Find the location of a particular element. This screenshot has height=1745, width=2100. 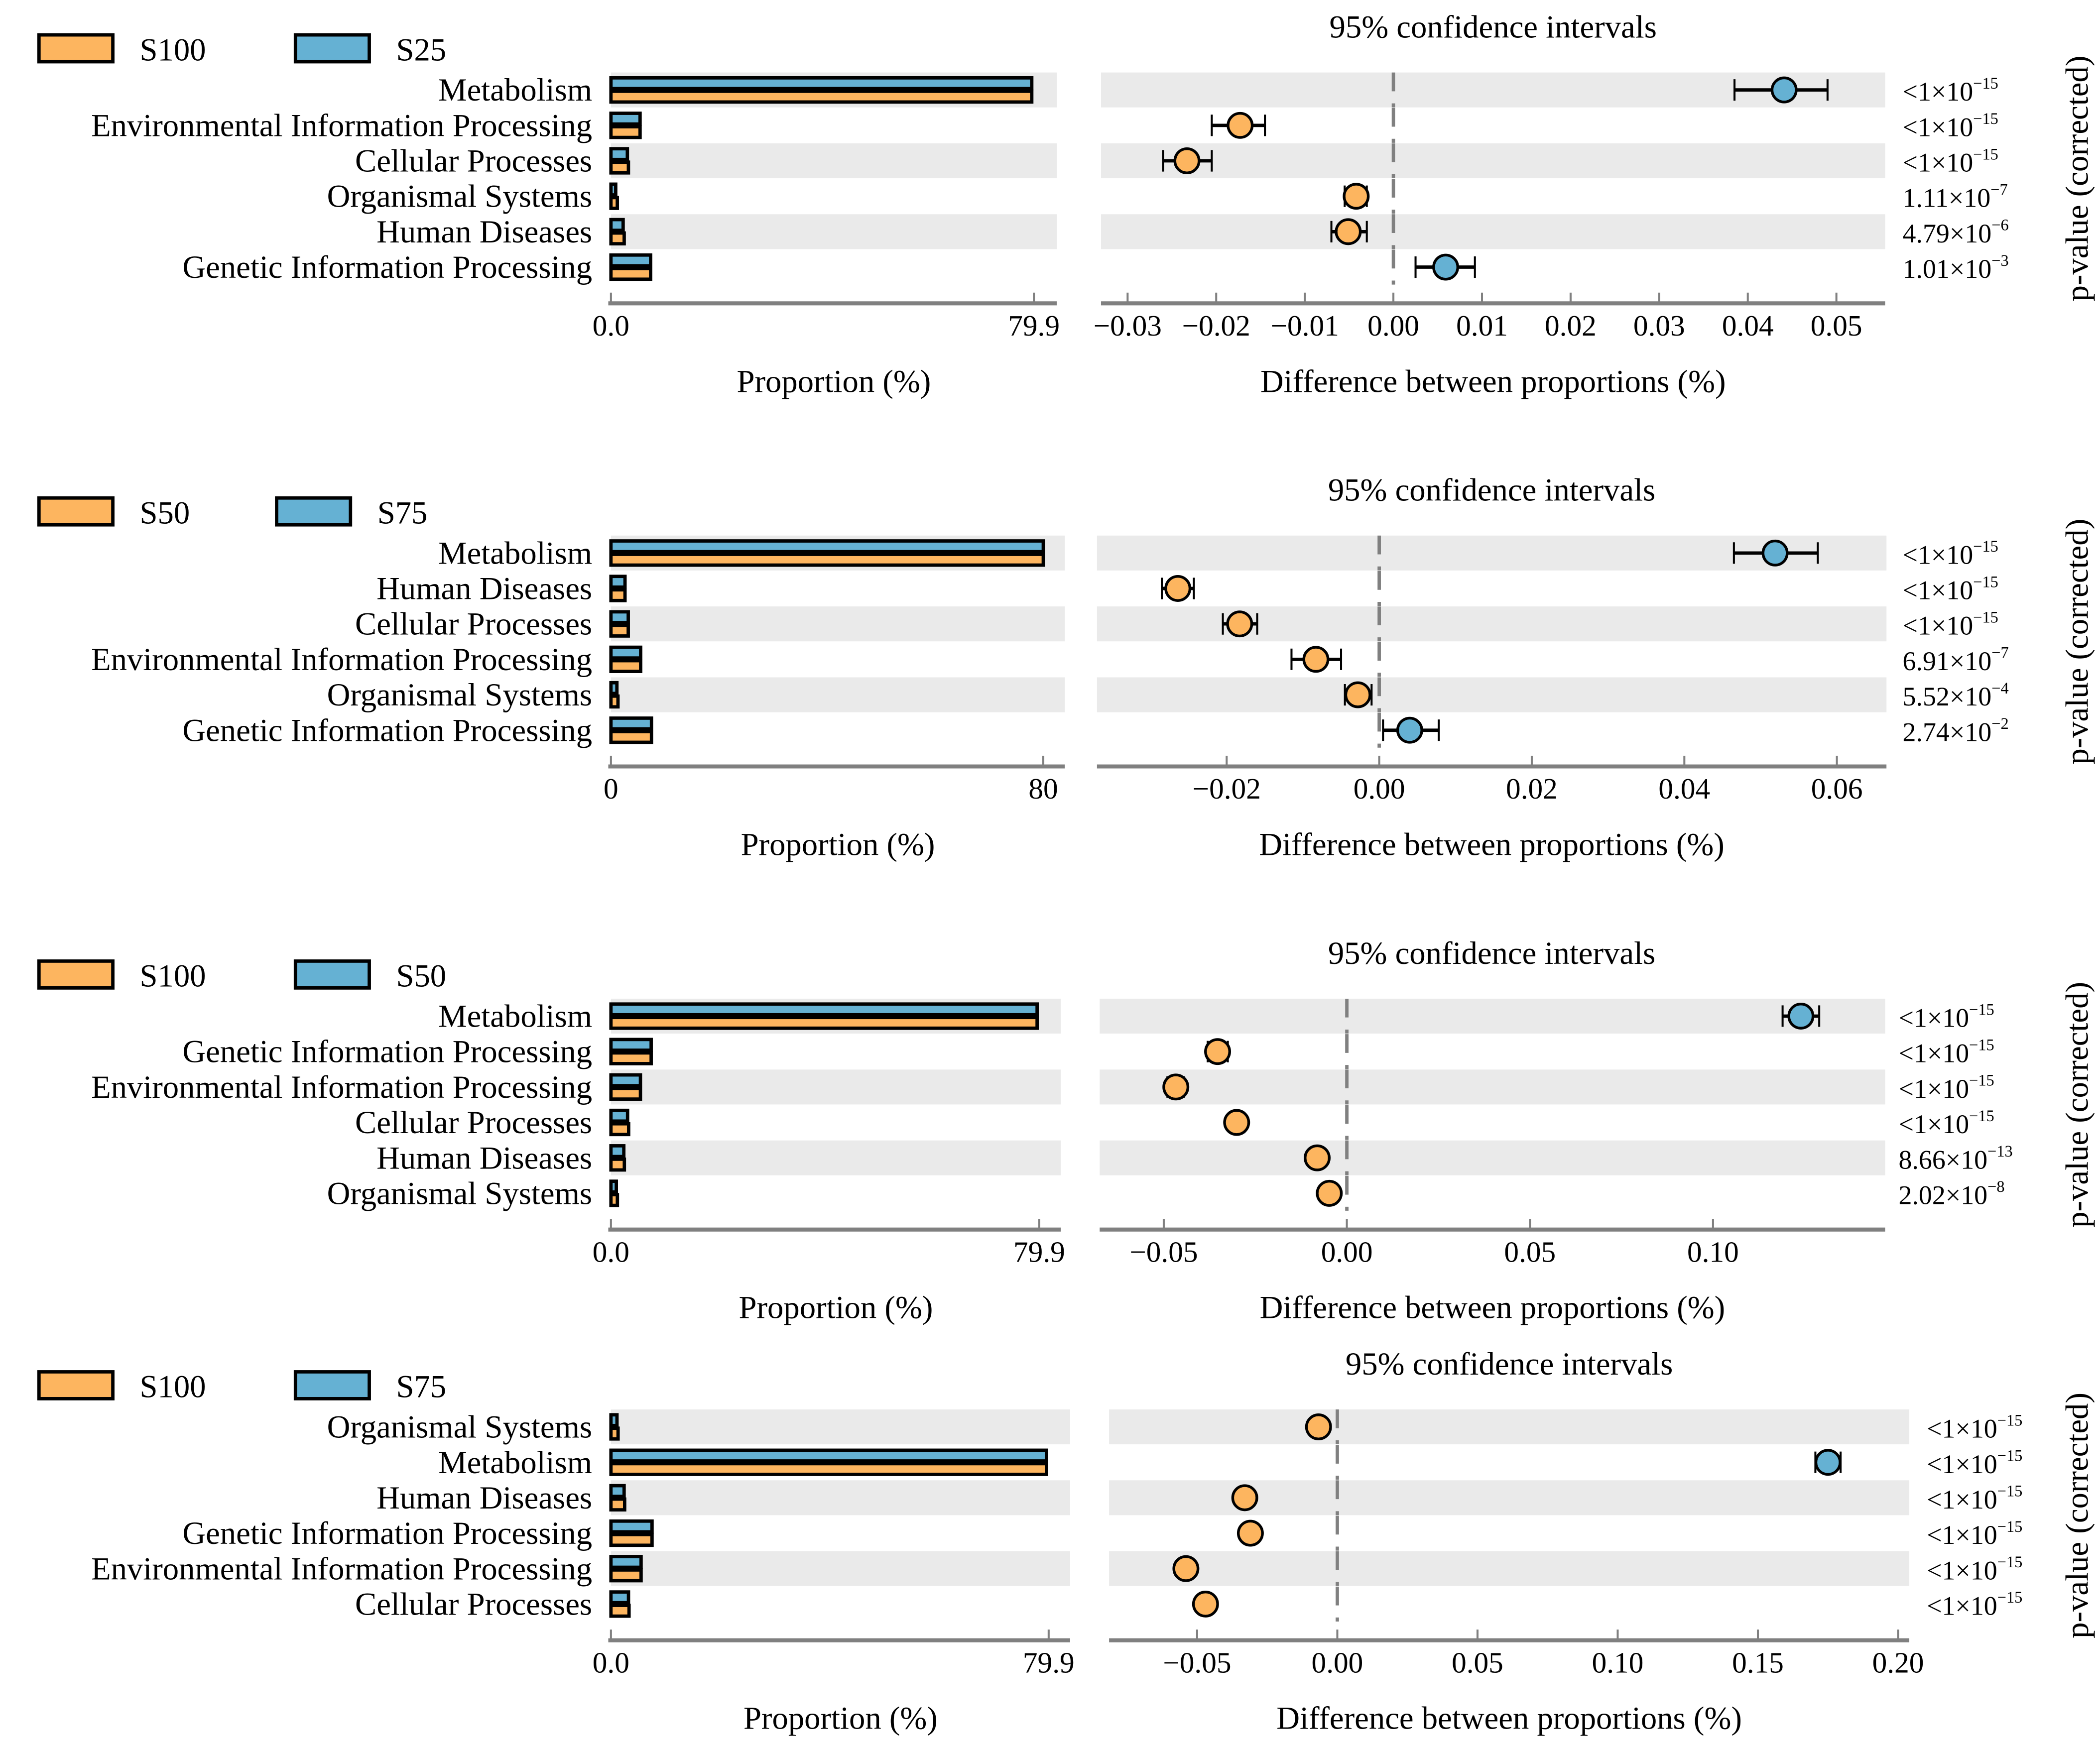

ci-tick-label: 0.04 is located at coordinates (1748, 326).